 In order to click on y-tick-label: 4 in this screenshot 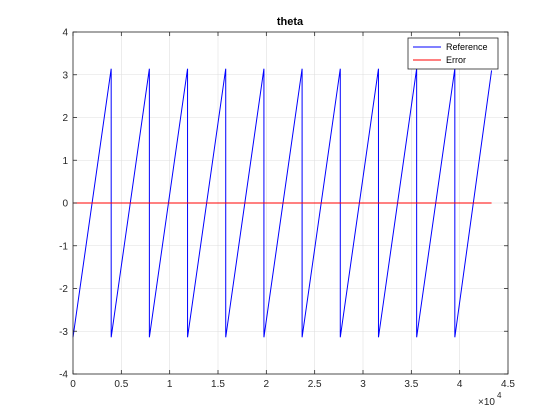, I will do `click(65, 33)`.